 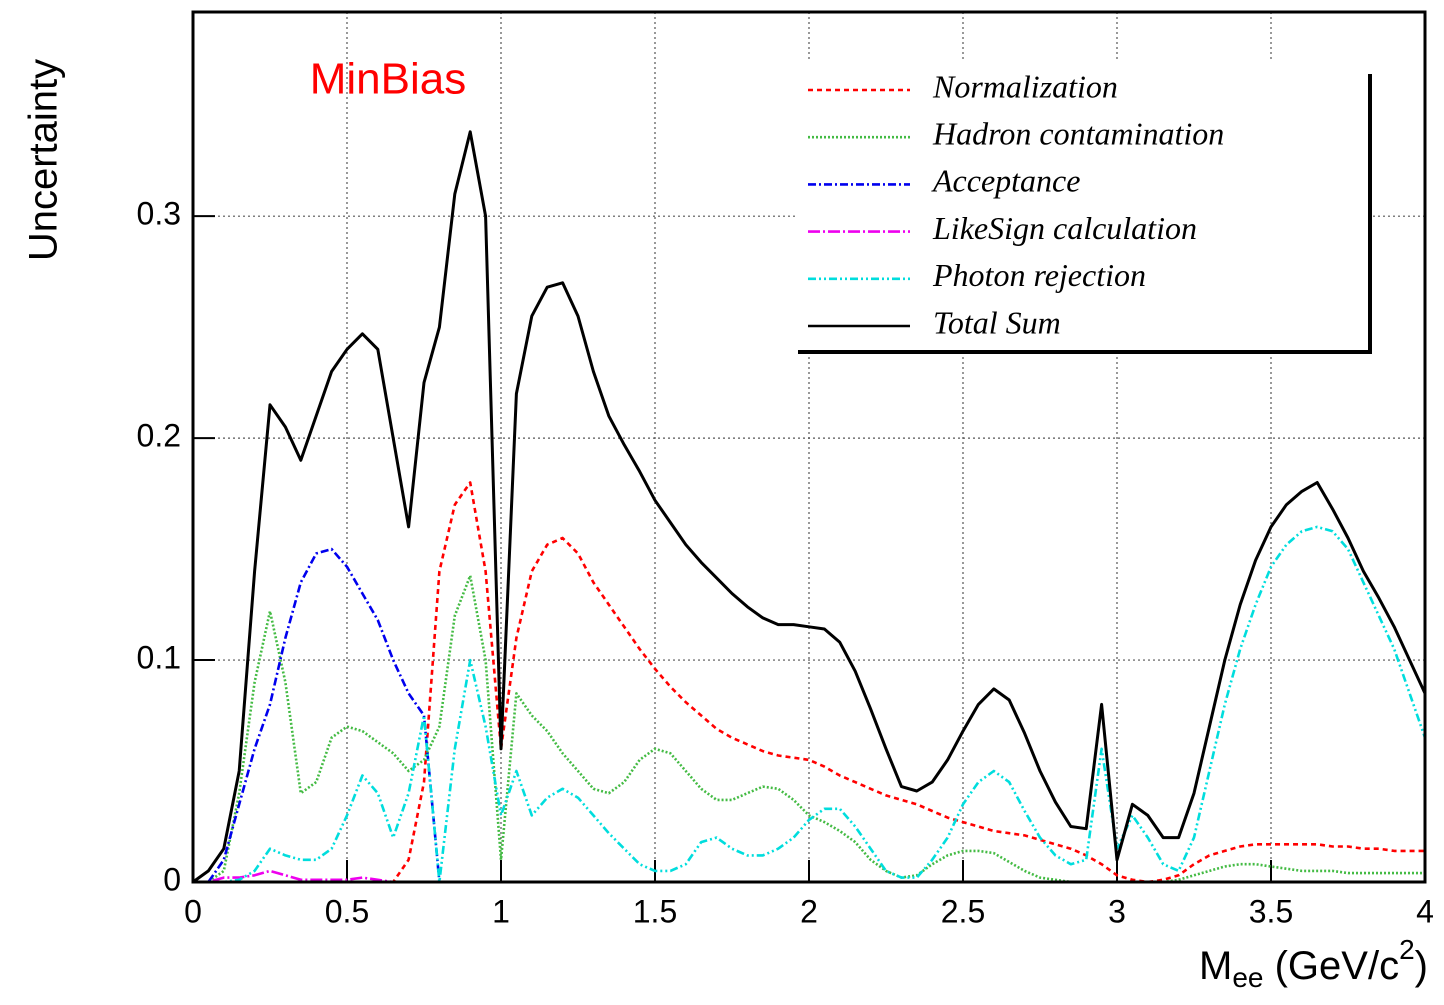 What do you see at coordinates (193, 911) in the screenshot?
I see `x-tick-label: 0` at bounding box center [193, 911].